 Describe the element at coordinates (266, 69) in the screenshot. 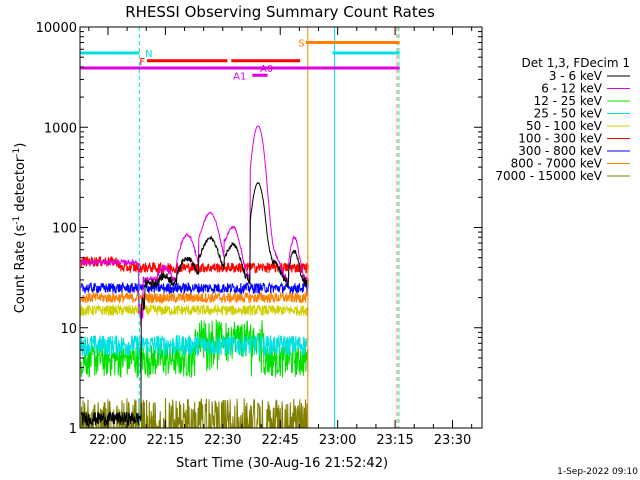

I see `flag-label-a0: A0` at that location.